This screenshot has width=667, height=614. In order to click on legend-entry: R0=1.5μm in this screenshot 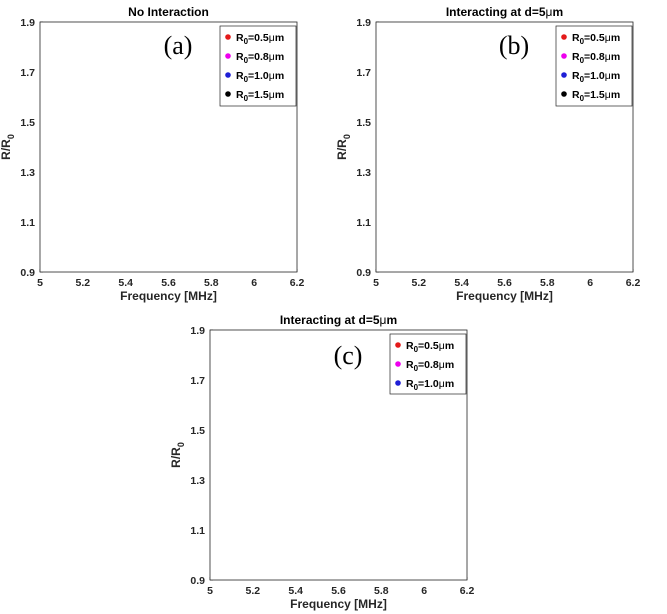, I will do `click(596, 96)`.